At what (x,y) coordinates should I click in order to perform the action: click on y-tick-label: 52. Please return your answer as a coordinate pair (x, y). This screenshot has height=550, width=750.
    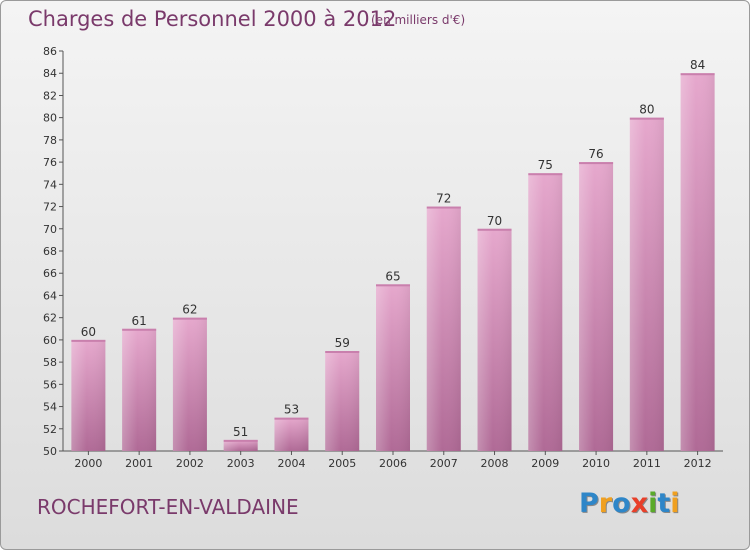
    Looking at the image, I should click on (50, 429).